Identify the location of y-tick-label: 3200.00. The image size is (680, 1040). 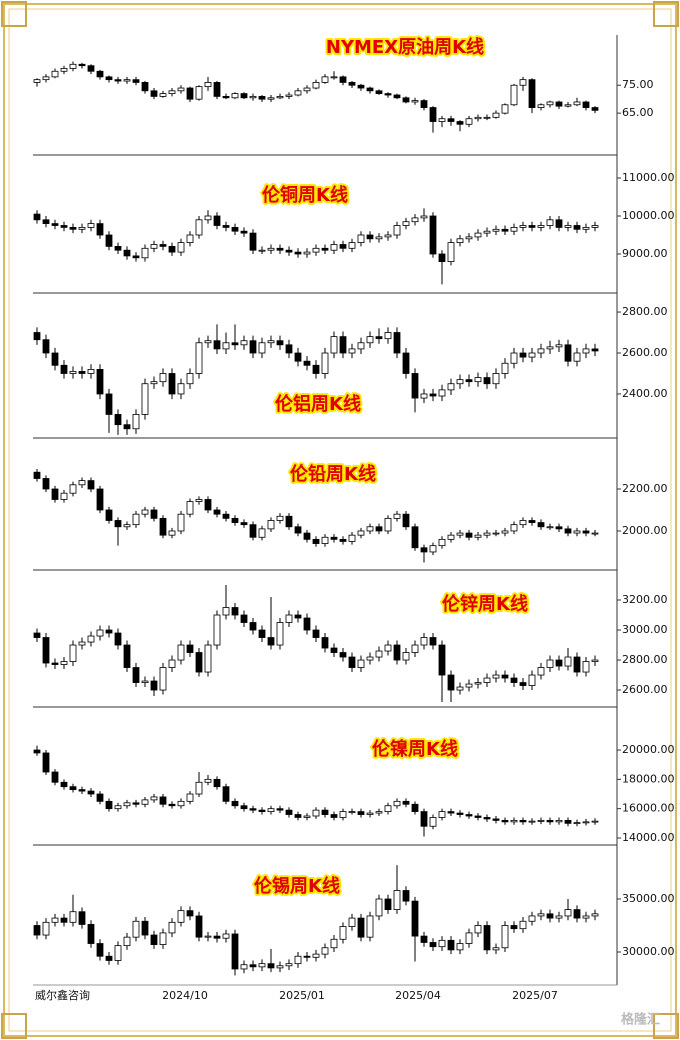
(645, 599).